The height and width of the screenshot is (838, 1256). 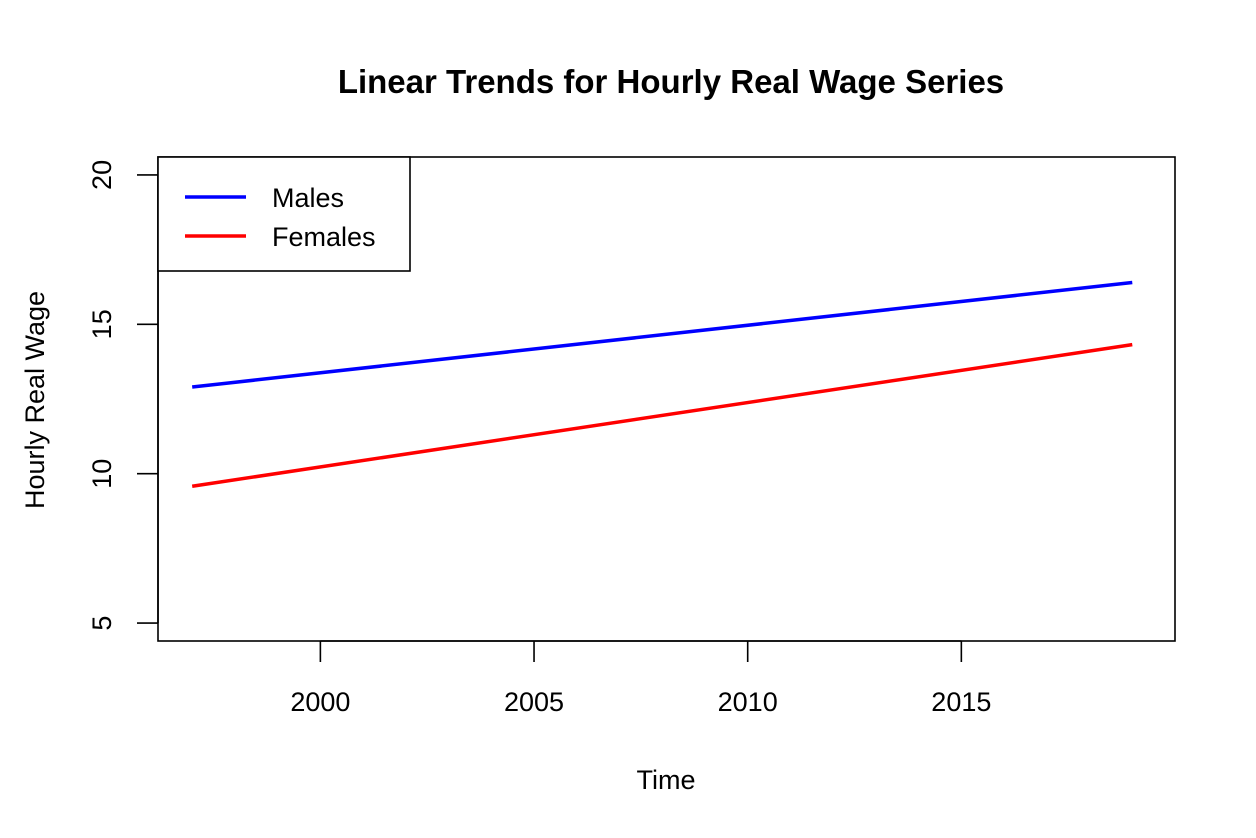 What do you see at coordinates (748, 702) in the screenshot?
I see `x-tick-label: 2010` at bounding box center [748, 702].